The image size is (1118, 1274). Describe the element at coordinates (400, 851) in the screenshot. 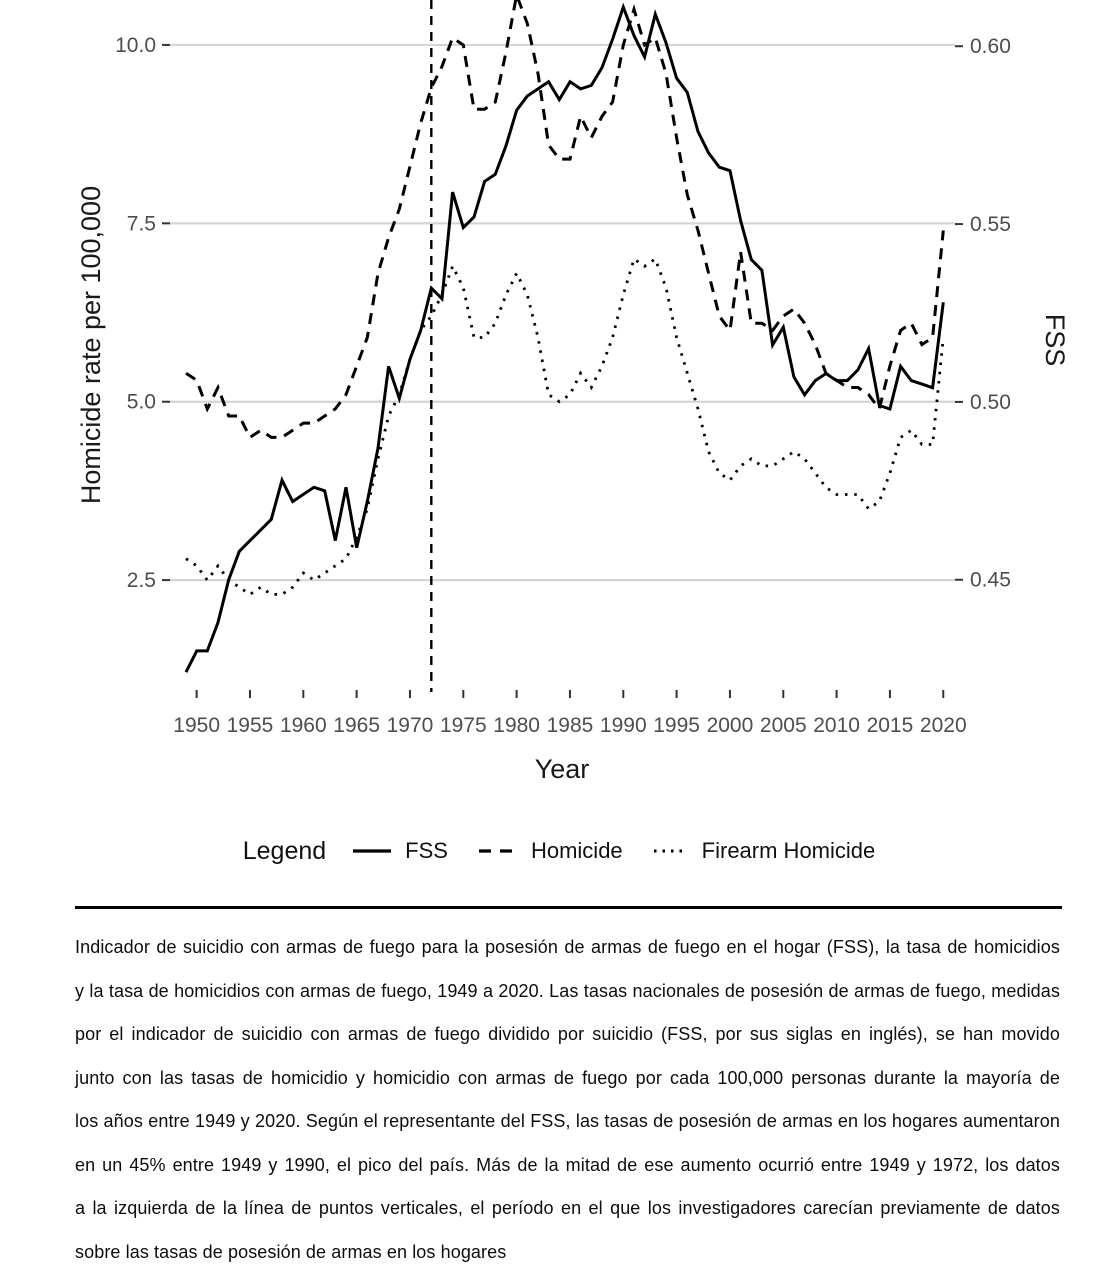

I see `legend-item-fss: FSS` at that location.